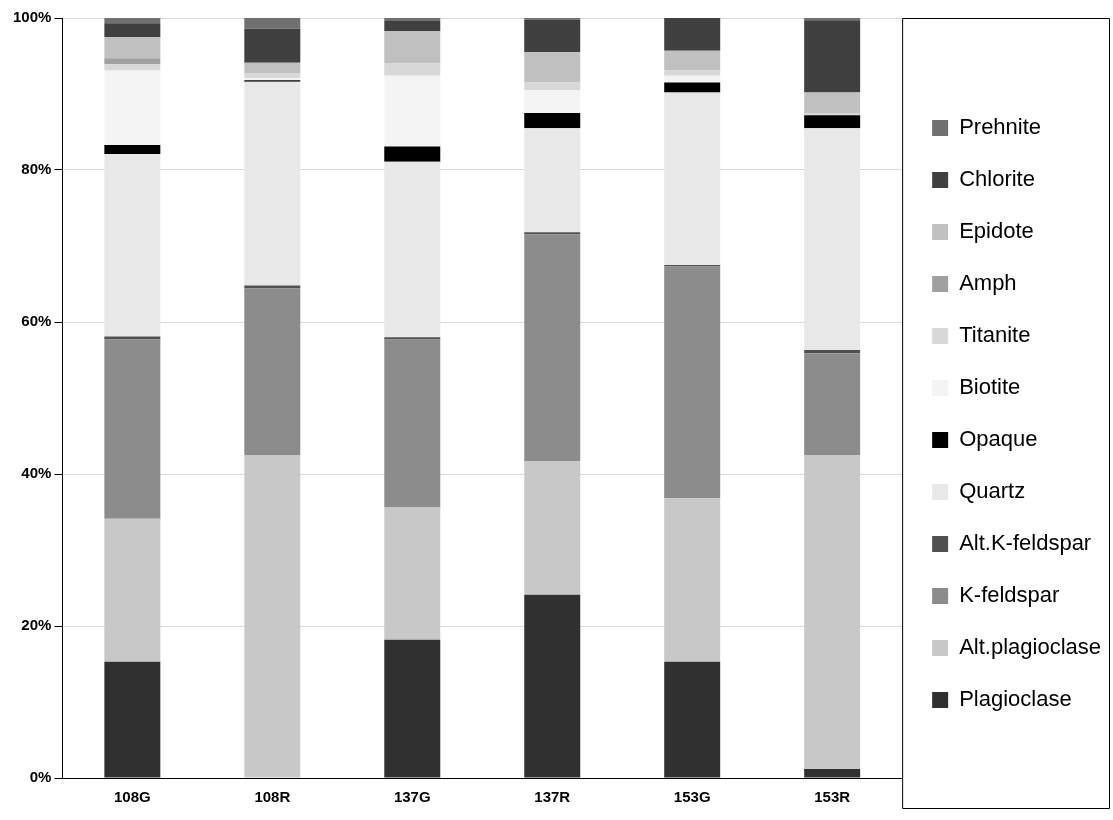 The image size is (1113, 820). What do you see at coordinates (36, 321) in the screenshot?
I see `y-tick-label: 60%` at bounding box center [36, 321].